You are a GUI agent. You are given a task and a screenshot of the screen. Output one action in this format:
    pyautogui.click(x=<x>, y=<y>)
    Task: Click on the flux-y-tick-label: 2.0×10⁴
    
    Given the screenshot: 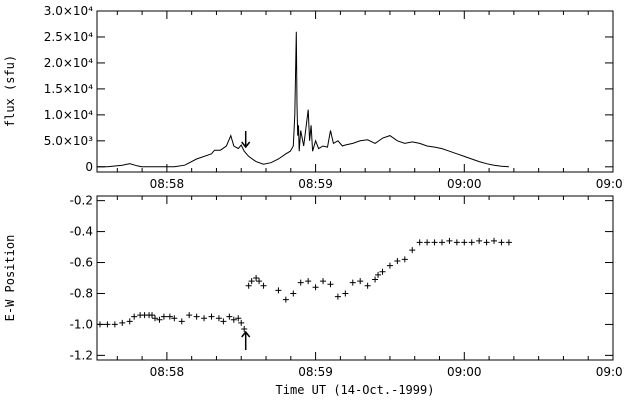 What is the action you would take?
    pyautogui.click(x=68, y=63)
    